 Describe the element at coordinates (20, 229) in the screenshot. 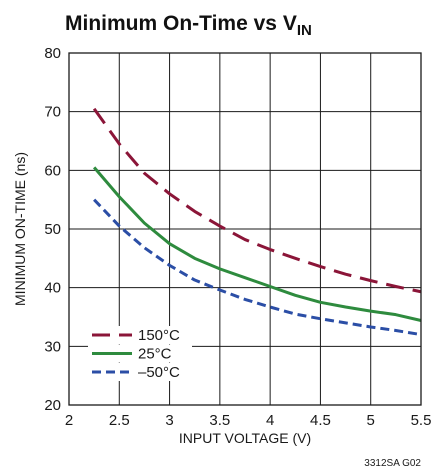

I see `y-axis-label: MINIMUM ON-TIME (ns)` at that location.